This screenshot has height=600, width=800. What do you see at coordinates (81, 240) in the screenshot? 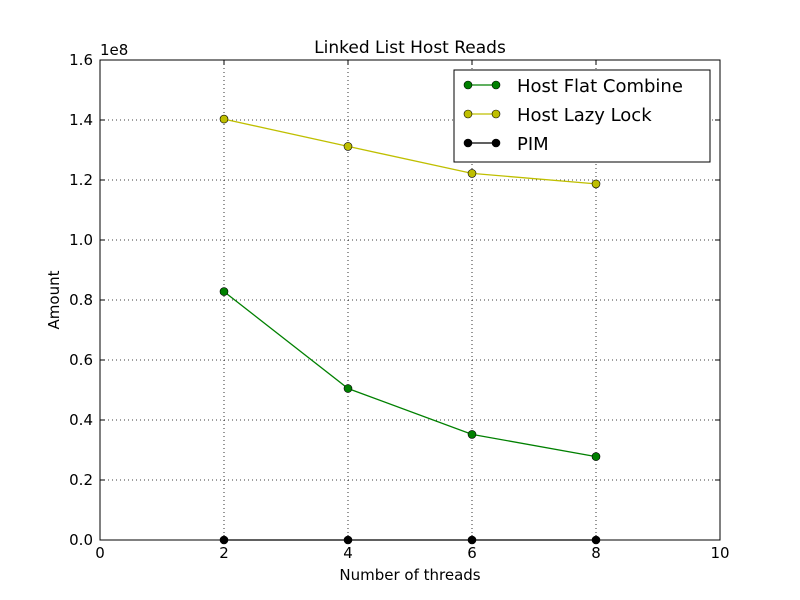
I see `y-tick-label: 1.0` at bounding box center [81, 240].